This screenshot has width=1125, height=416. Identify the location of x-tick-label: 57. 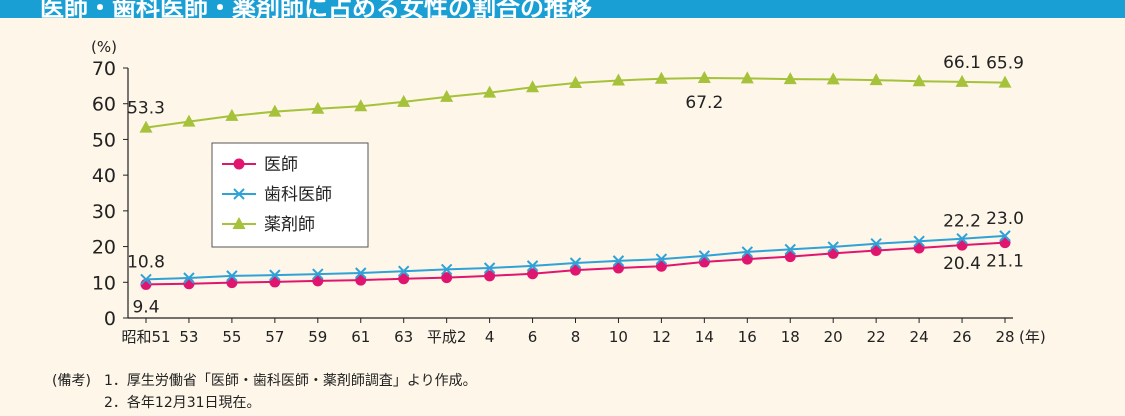
(274, 337).